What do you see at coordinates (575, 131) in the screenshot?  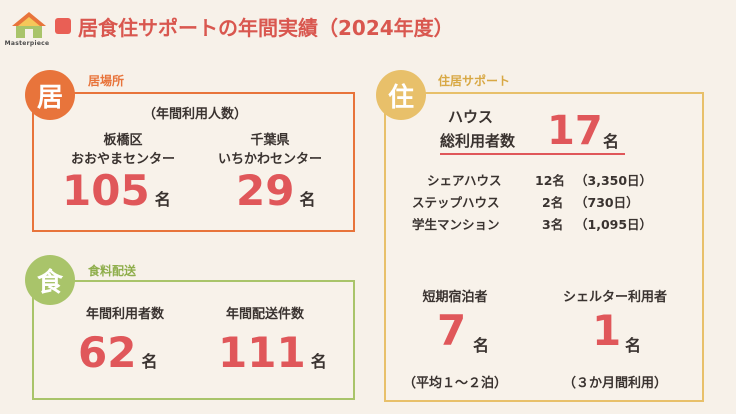 I see `ju-house-value: 17` at bounding box center [575, 131].